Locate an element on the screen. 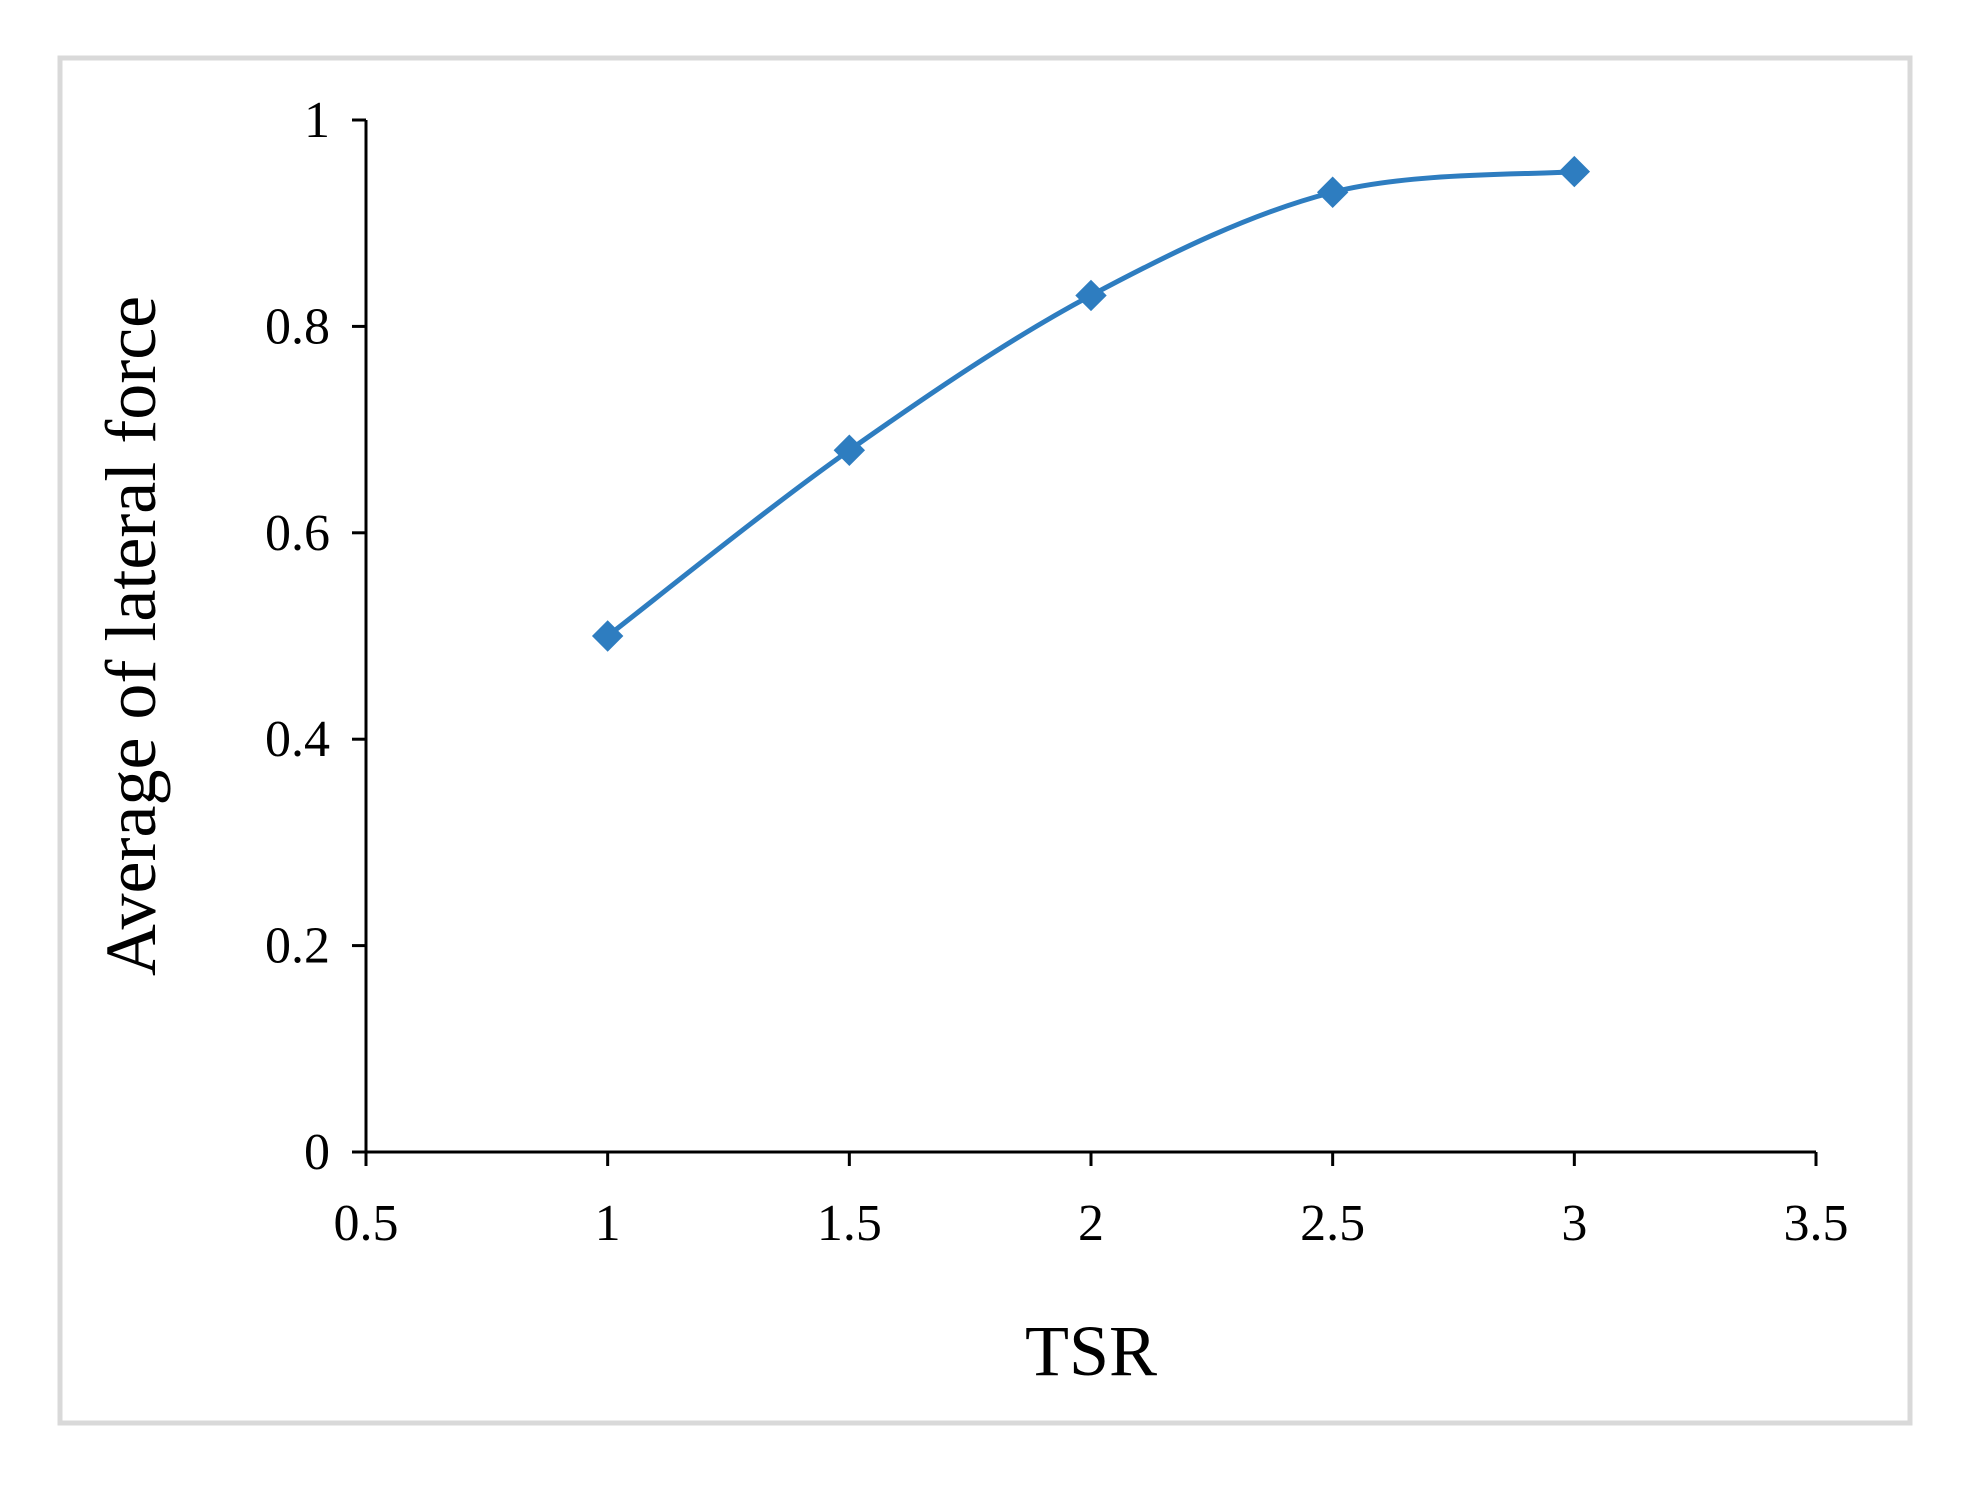  y-tick-label: 0.4 is located at coordinates (297, 739).